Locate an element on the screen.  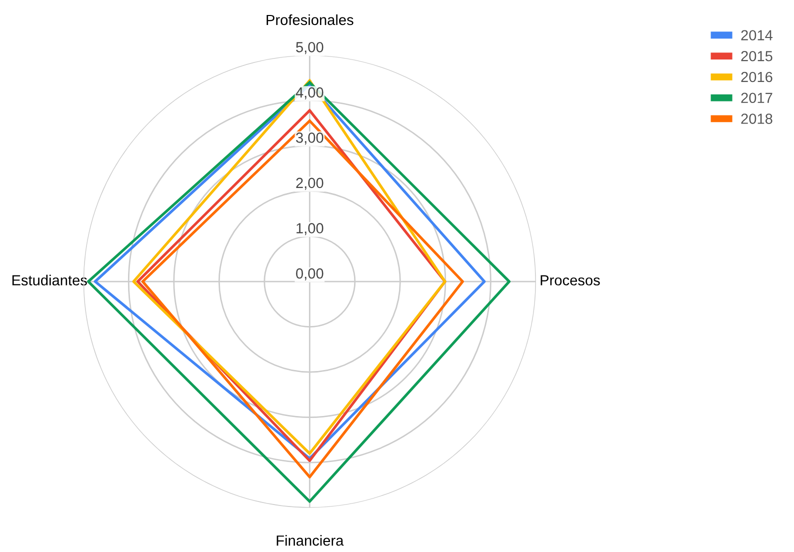
spoke-label: Financiera is located at coordinates (310, 540).